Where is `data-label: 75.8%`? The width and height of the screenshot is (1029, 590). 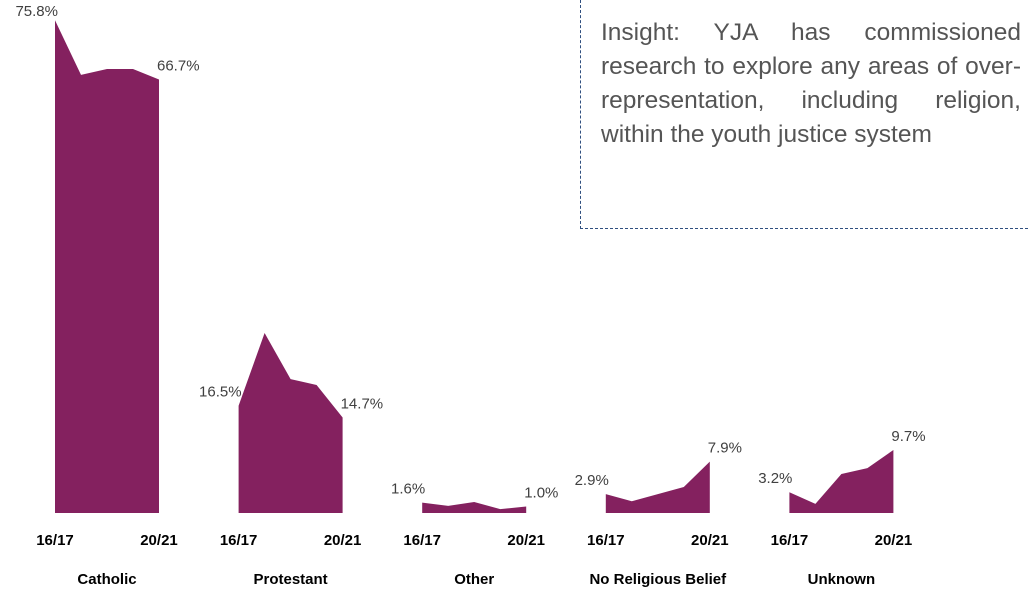 data-label: 75.8% is located at coordinates (36, 11).